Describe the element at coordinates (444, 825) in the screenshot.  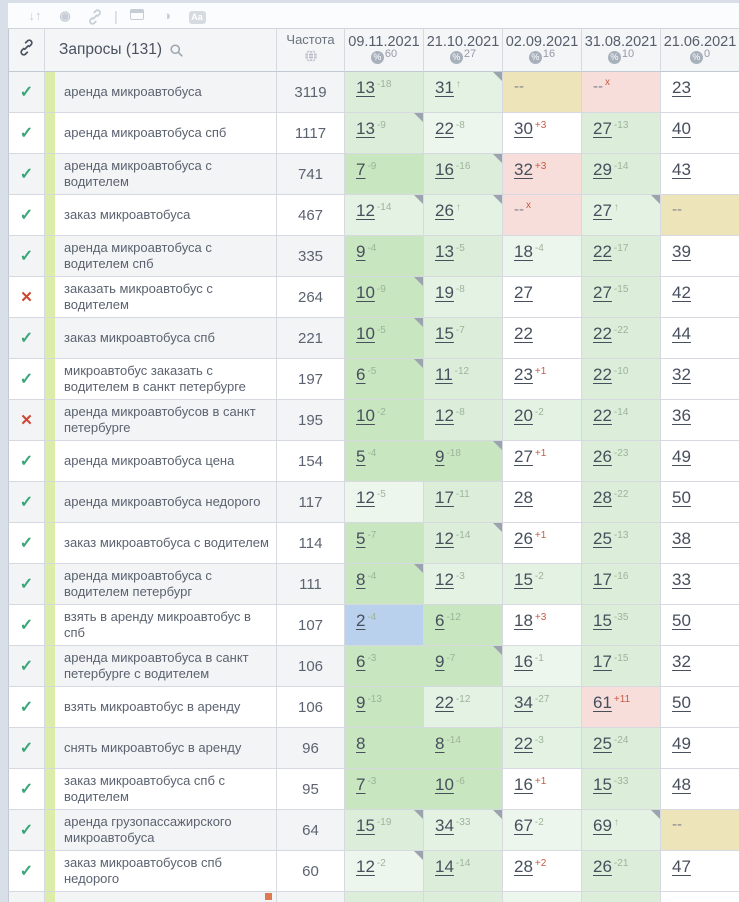
I see `position-link: 34` at that location.